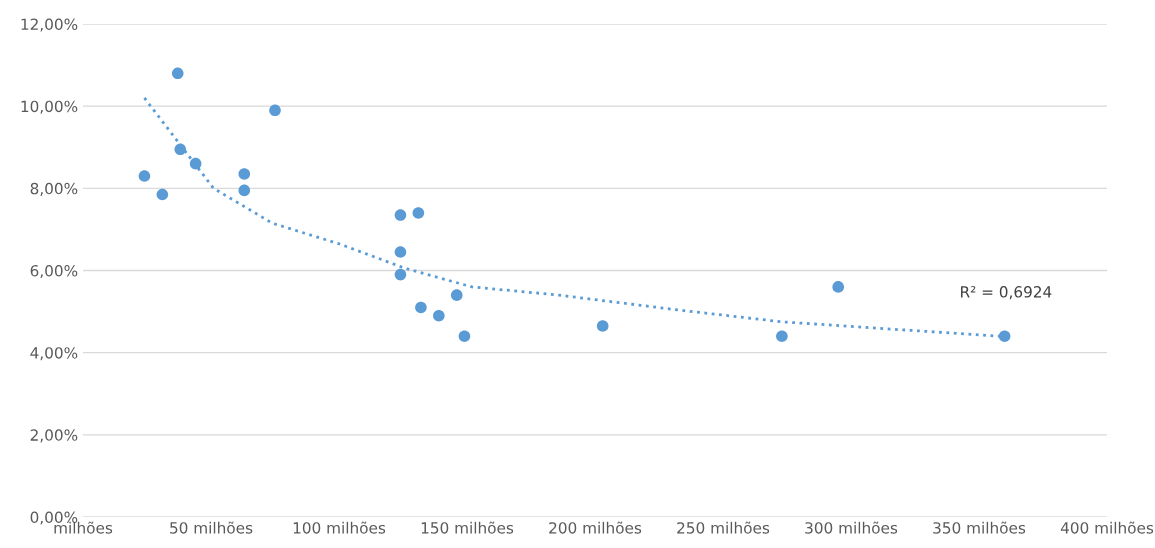 The width and height of the screenshot is (1155, 548). I want to click on annotation: R² = 0,6924, so click(1006, 293).